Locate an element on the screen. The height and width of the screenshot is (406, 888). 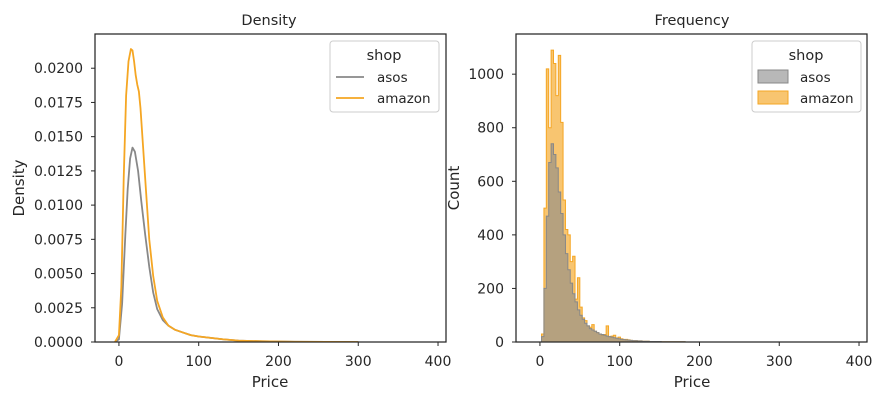
density-legend-box is located at coordinates (384, 76).